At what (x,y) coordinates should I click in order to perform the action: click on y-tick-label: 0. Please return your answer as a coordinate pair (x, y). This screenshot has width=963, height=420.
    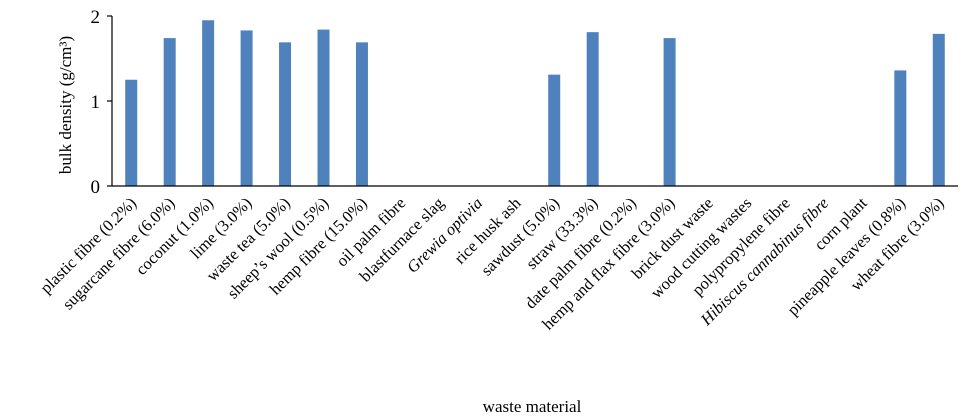
    Looking at the image, I should click on (96, 187).